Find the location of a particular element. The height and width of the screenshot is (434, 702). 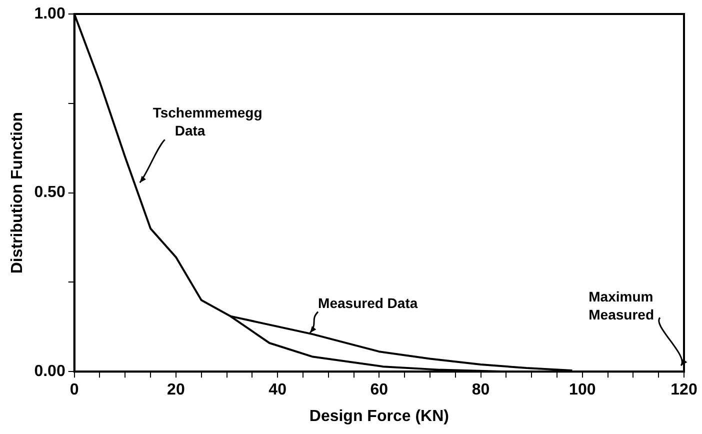

y-tick-label: 0.50 is located at coordinates (50, 193).